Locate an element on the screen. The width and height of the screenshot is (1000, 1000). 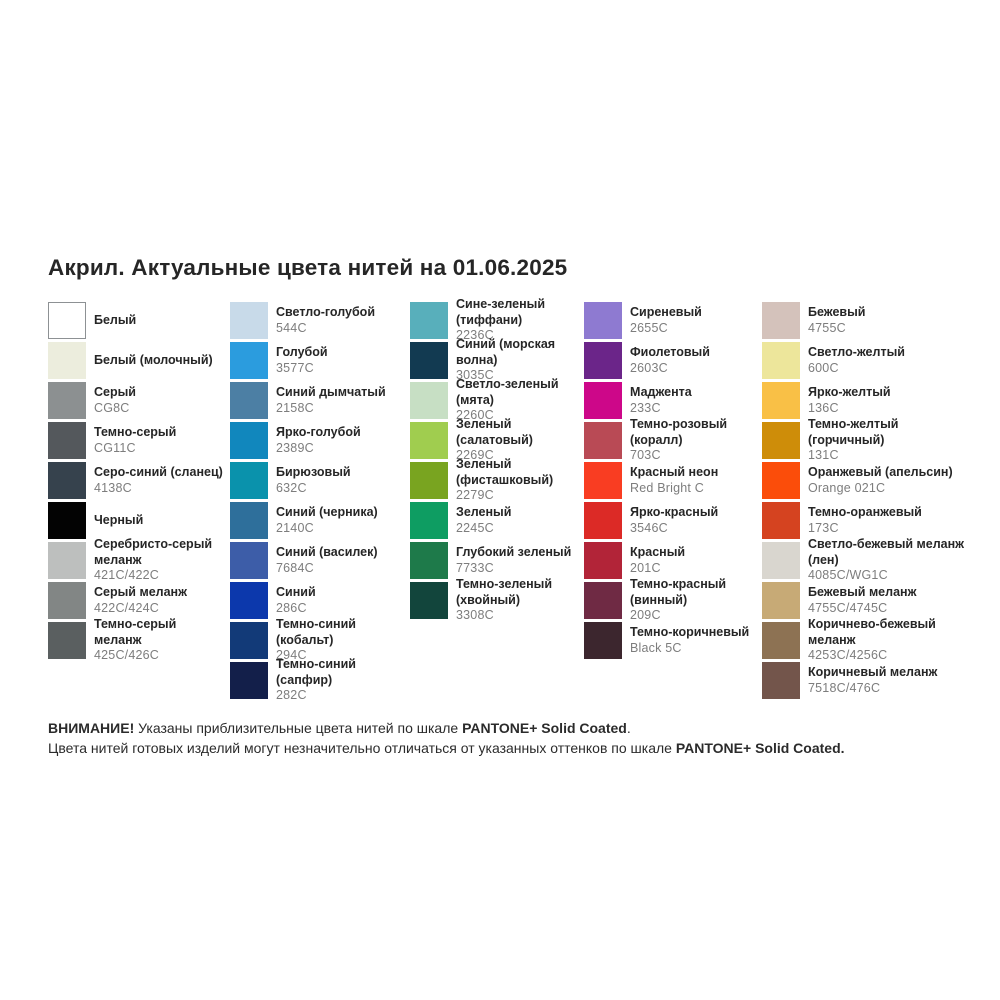
color-row: Оранжевый (апельсин) Orange 021C is located at coordinates (867, 480).